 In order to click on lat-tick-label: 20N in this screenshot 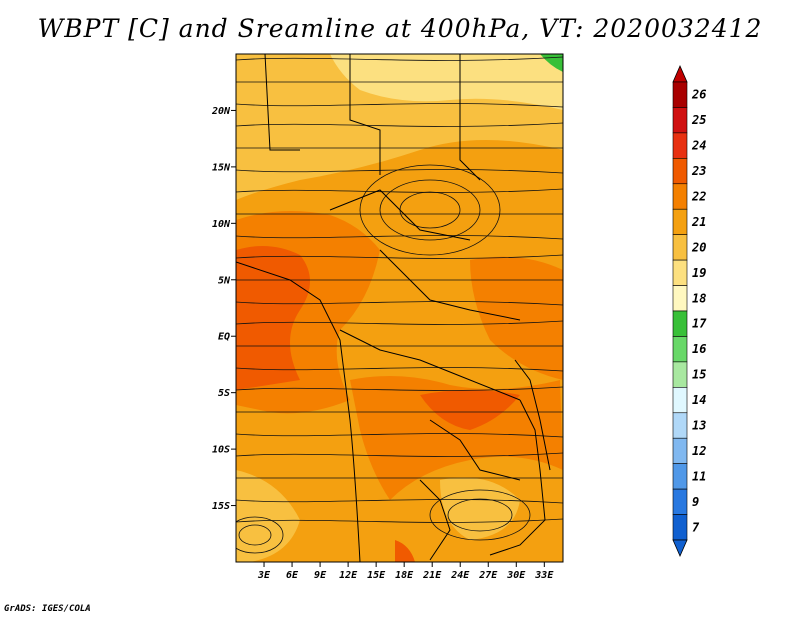, I will do `click(221, 111)`.